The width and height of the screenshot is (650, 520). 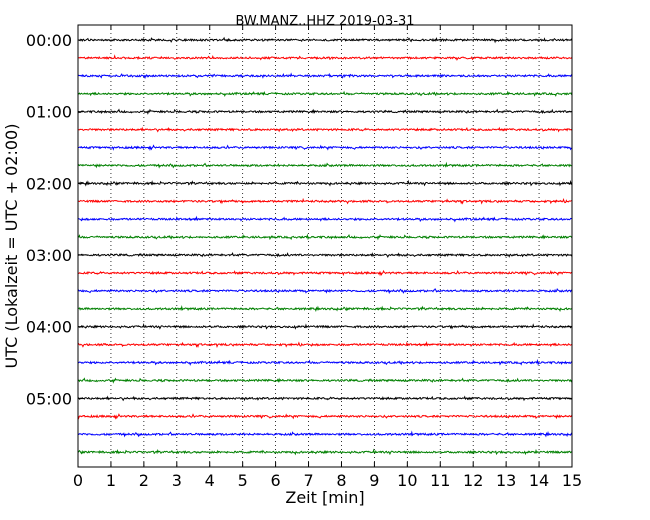 What do you see at coordinates (440, 480) in the screenshot?
I see `x-tick-label: 11` at bounding box center [440, 480].